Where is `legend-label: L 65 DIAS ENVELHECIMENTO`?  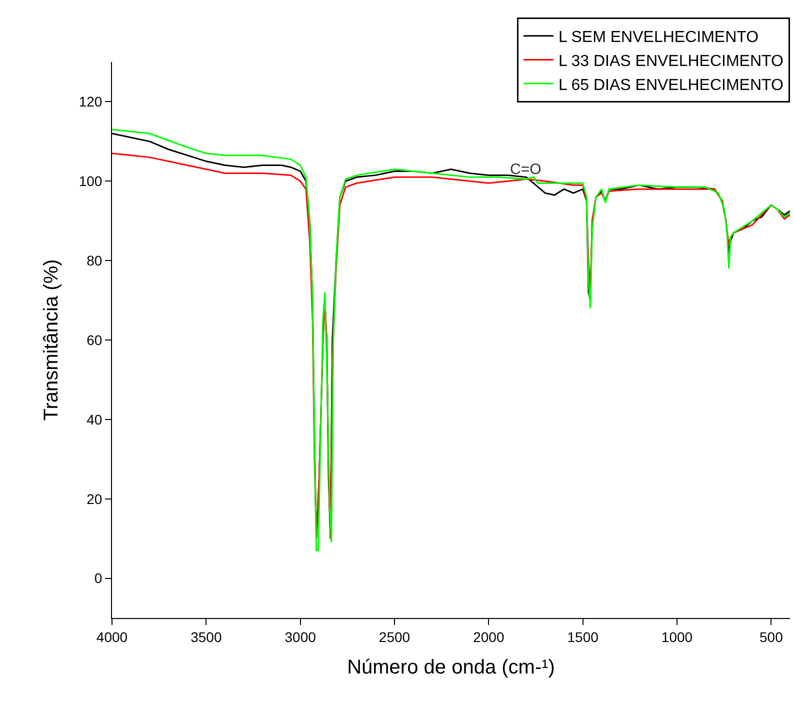 legend-label: L 65 DIAS ENVELHECIMENTO is located at coordinates (671, 85).